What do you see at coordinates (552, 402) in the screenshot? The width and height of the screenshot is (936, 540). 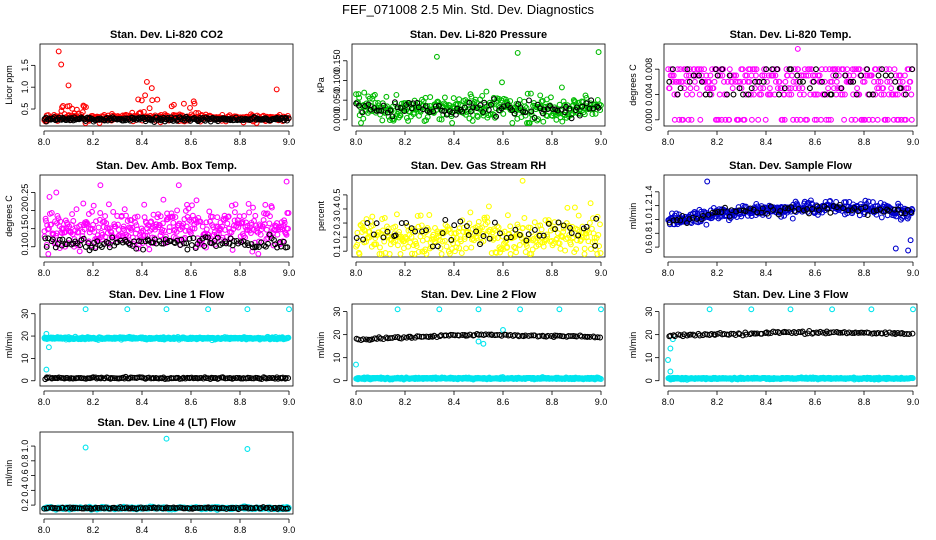 I see `x-tick-label: 8.8` at bounding box center [552, 402].